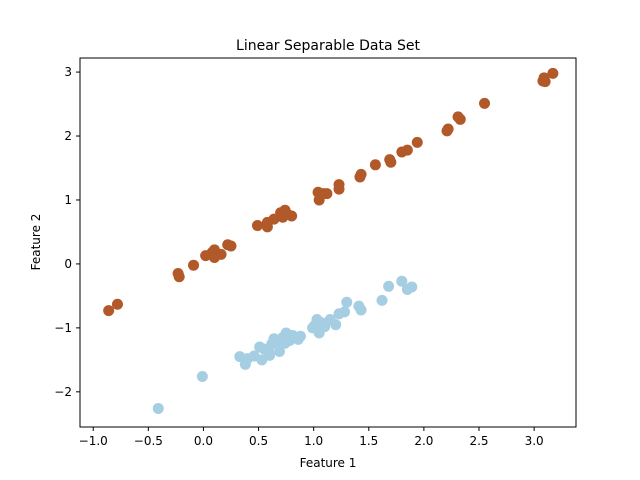 This screenshot has width=640, height=480. I want to click on x-tick-label: −1.0, so click(93, 441).